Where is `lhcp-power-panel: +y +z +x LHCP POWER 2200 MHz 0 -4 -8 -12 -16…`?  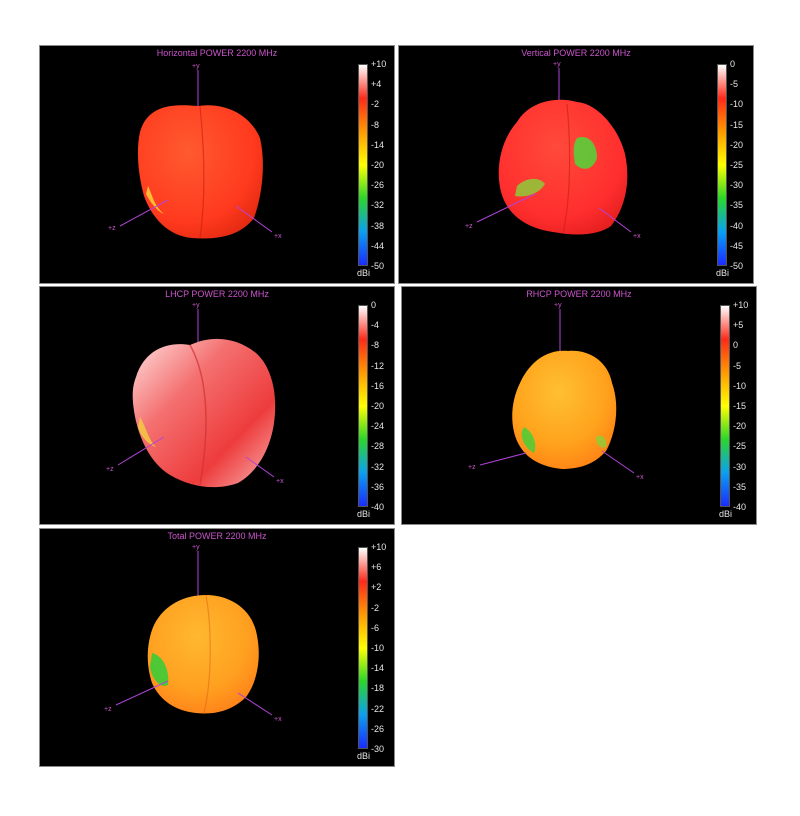 lhcp-power-panel: +y +z +x LHCP POWER 2200 MHz 0 -4 -8 -12 -16… is located at coordinates (217, 405).